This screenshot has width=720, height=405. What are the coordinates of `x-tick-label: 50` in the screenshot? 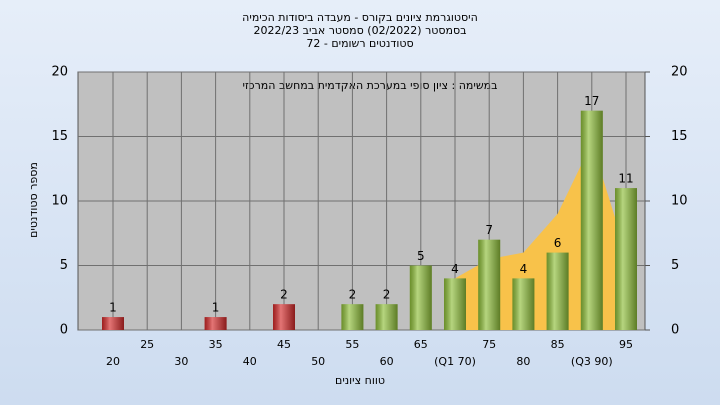 It's located at (318, 361).